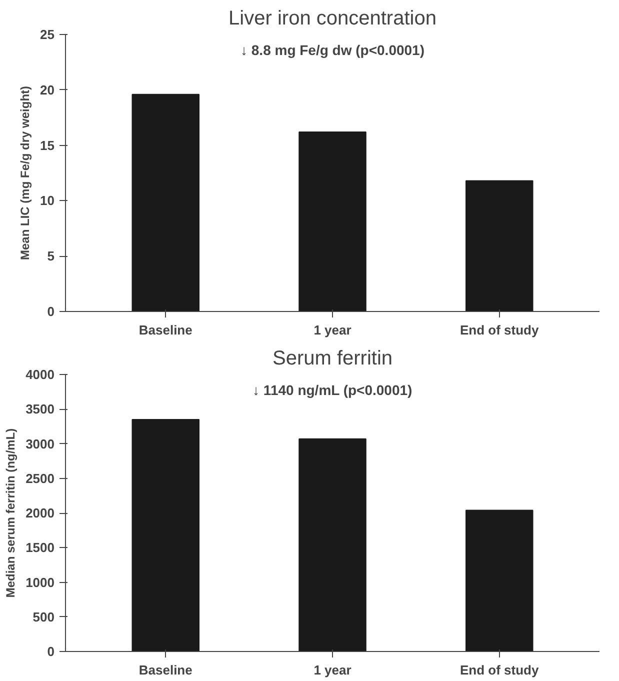 The image size is (619, 681). I want to click on y-tick-label: 500, so click(43, 616).